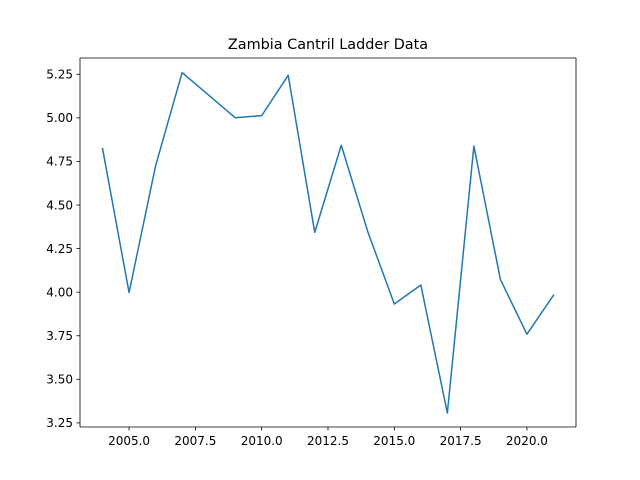  Describe the element at coordinates (59, 423) in the screenshot. I see `y-tick-label: 3.25` at that location.